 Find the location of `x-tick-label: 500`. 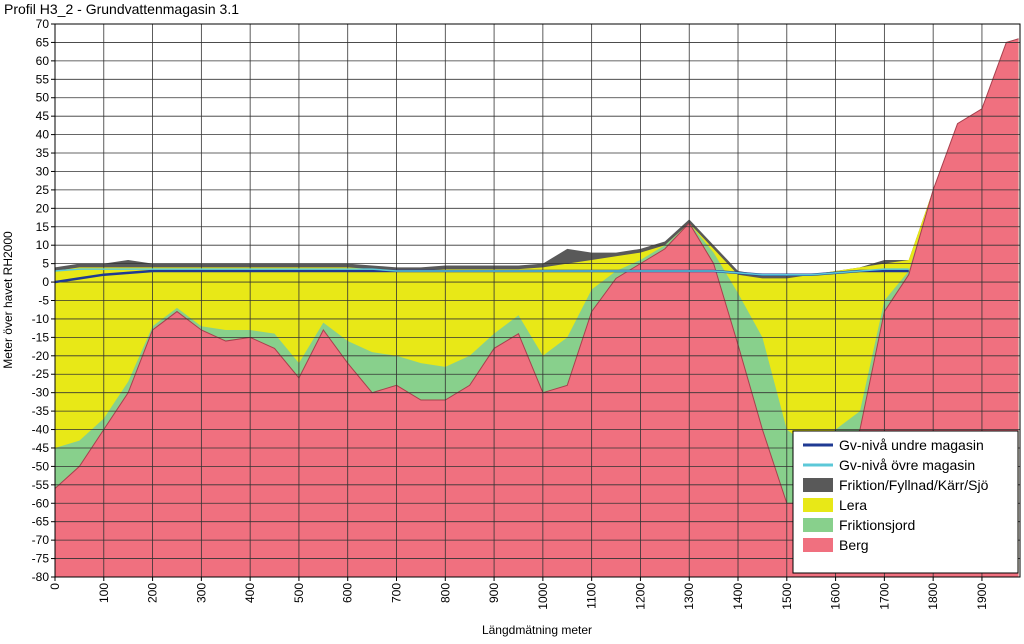

x-tick-label: 500 is located at coordinates (299, 593).